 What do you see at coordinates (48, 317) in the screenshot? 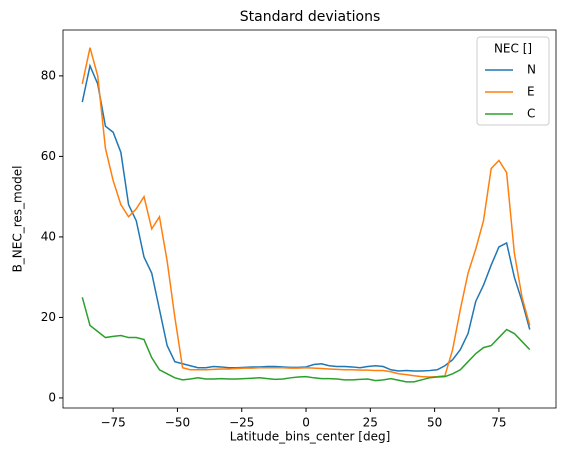
I see `y-tick-label: 20` at bounding box center [48, 317].